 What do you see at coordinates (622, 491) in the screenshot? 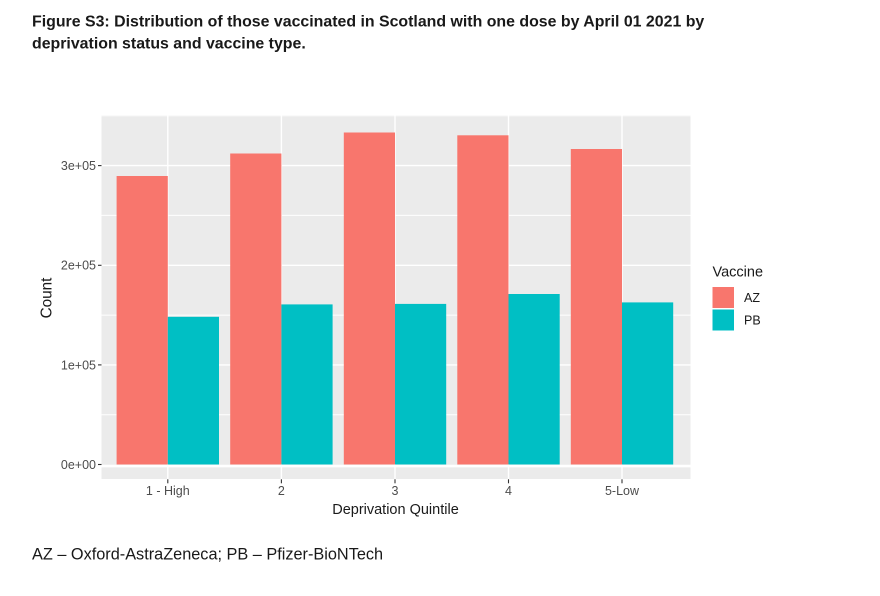
I see `svg-text: 5-Low` at bounding box center [622, 491].